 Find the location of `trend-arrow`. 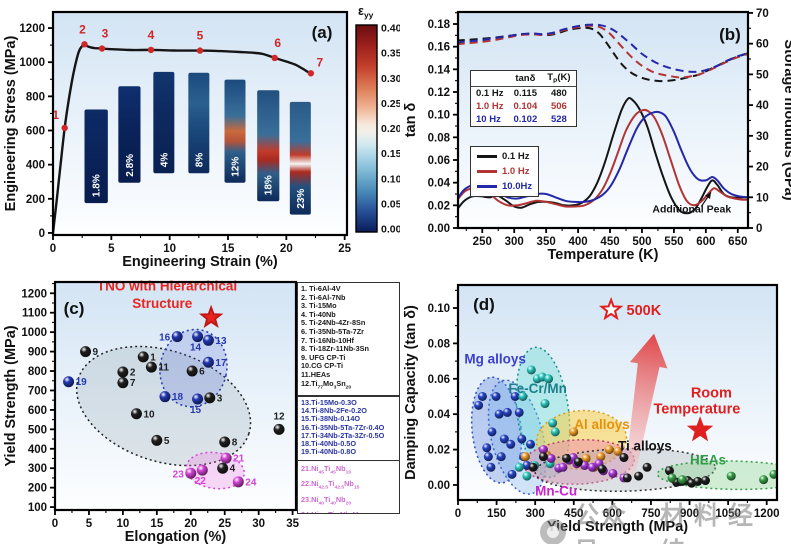

trend-arrow is located at coordinates (646, 405).